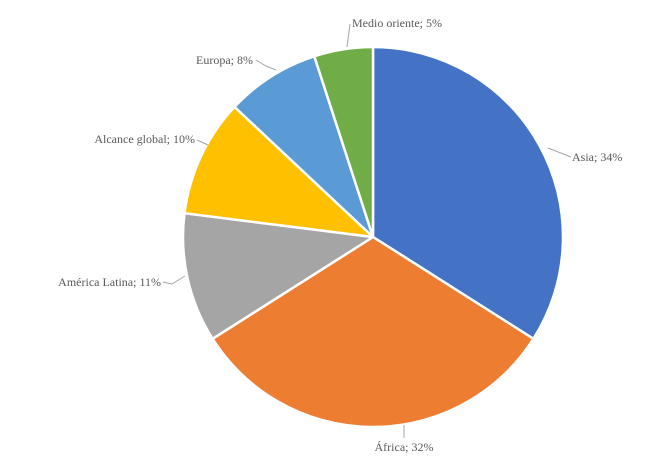 The height and width of the screenshot is (458, 645). What do you see at coordinates (266, 65) in the screenshot?
I see `leader-line-europa` at bounding box center [266, 65].